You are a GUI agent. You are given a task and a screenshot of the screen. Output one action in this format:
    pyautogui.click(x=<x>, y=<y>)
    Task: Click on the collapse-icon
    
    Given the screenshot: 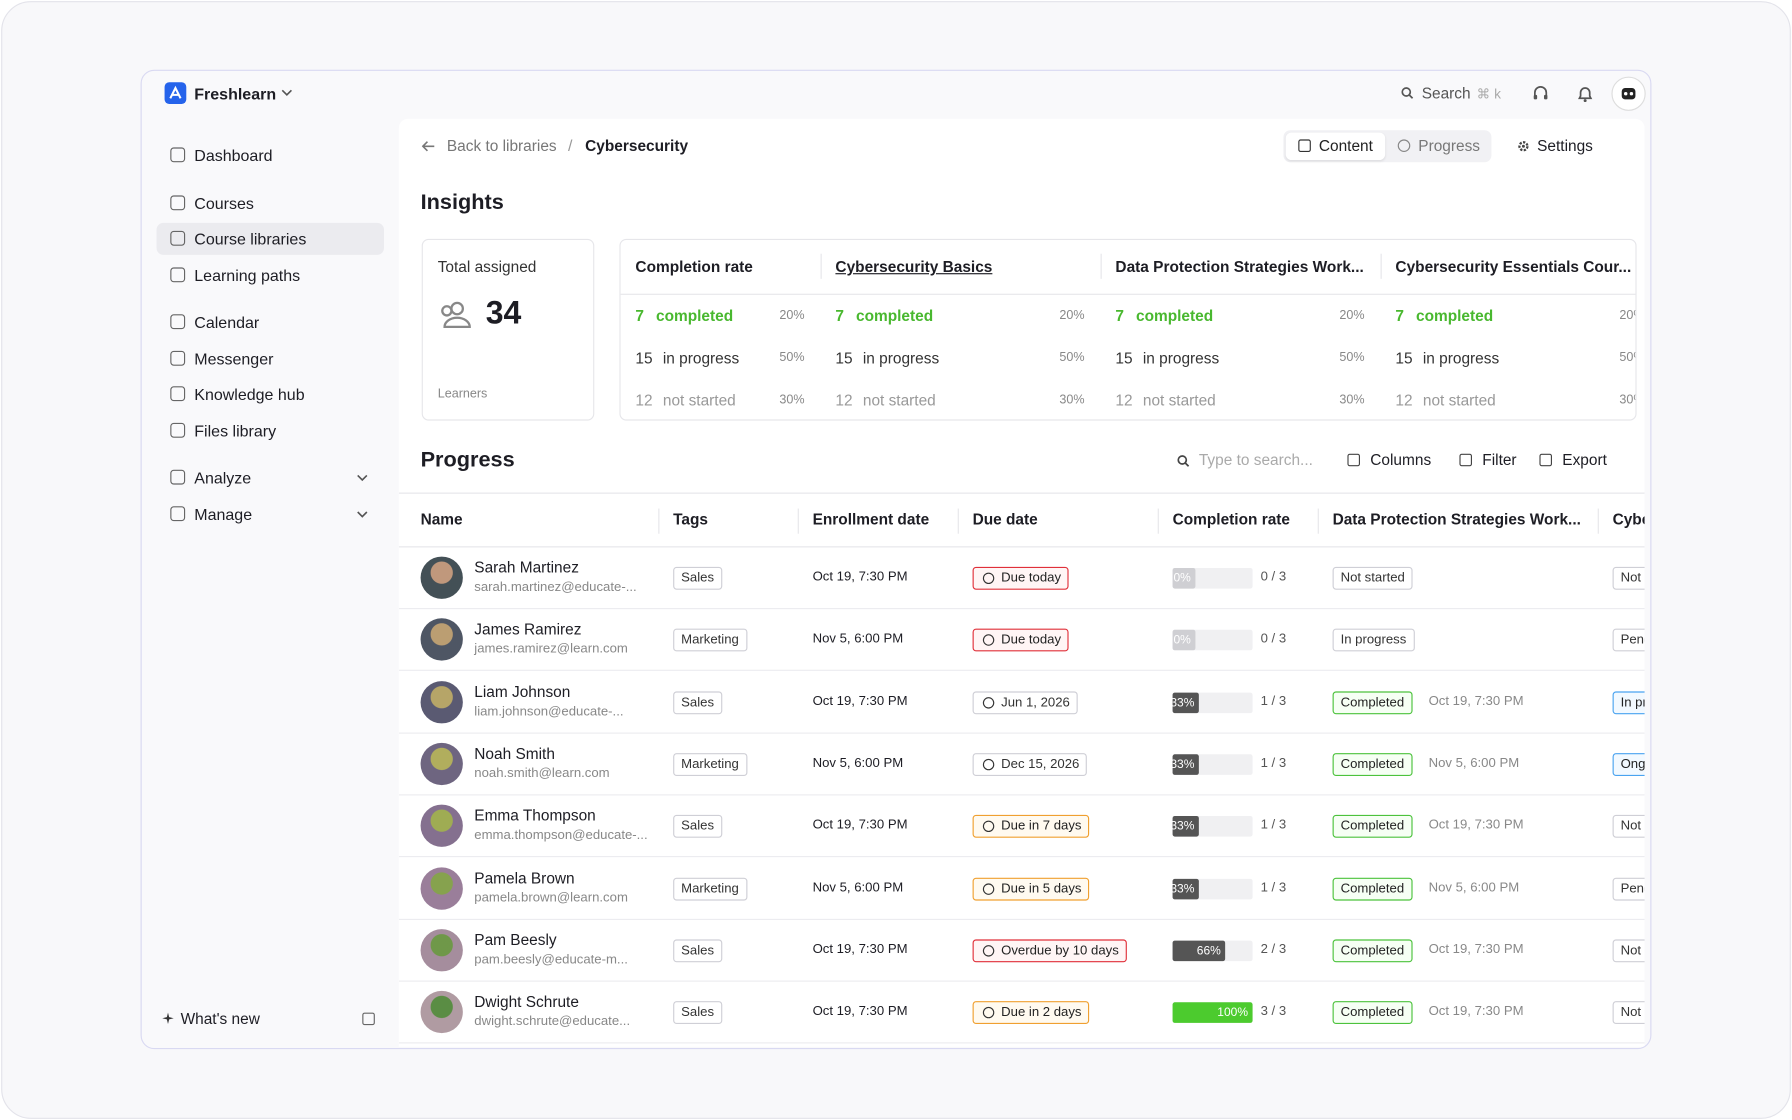 What is the action you would take?
    pyautogui.click(x=368, y=1019)
    